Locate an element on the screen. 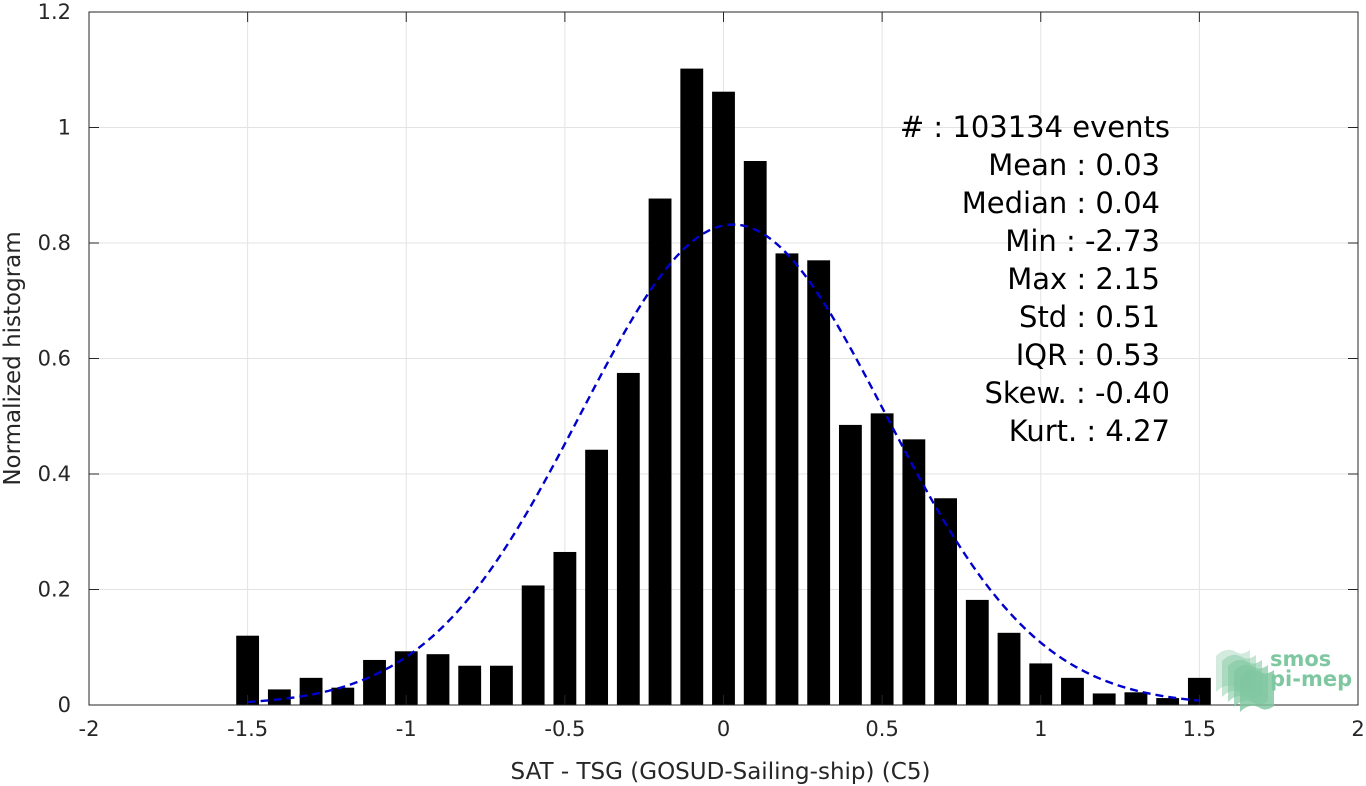 Image resolution: width=1366 pixels, height=786 pixels. stats-line: Skew. : -0.40 is located at coordinates (1077, 393).